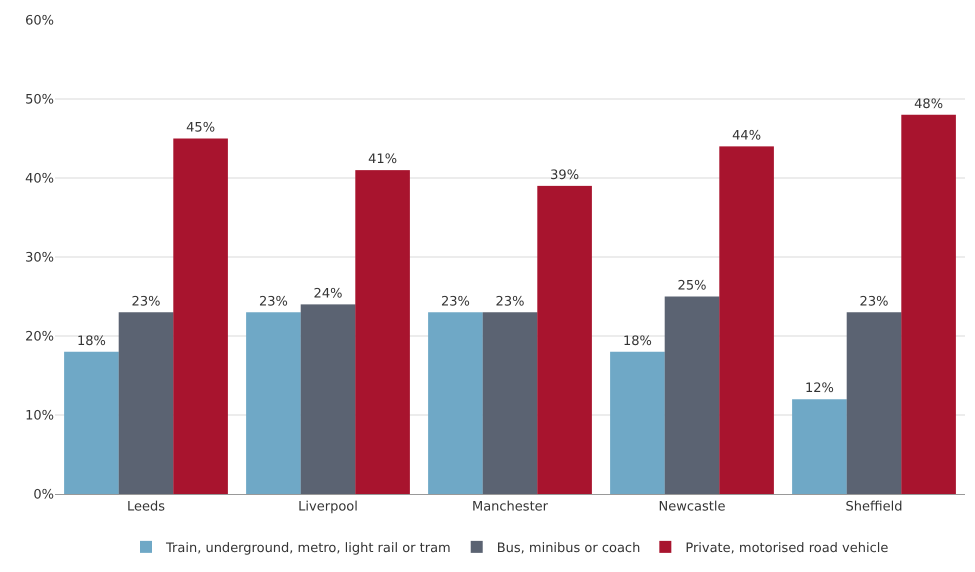 The height and width of the screenshot is (572, 975). Describe the element at coordinates (39, 258) in the screenshot. I see `y-tick-label: 30%` at that location.